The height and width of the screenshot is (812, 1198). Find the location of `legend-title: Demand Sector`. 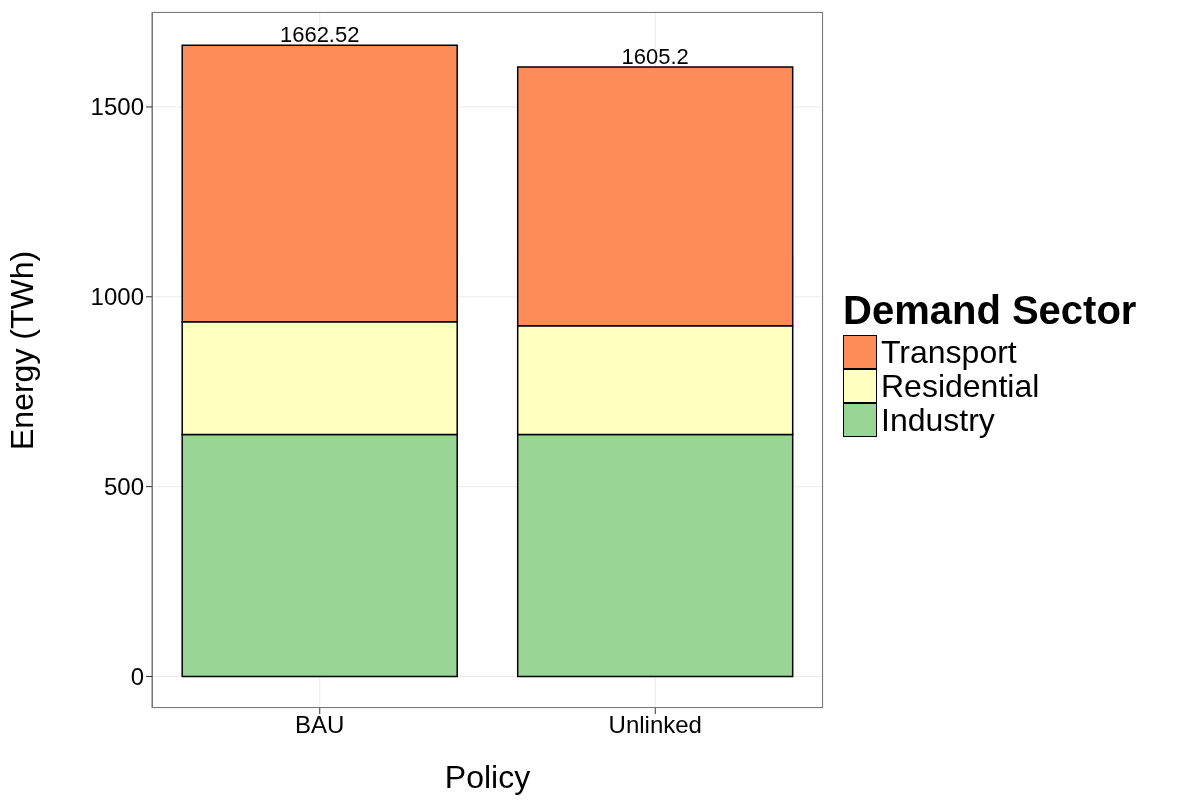

legend-title: Demand Sector is located at coordinates (990, 310).